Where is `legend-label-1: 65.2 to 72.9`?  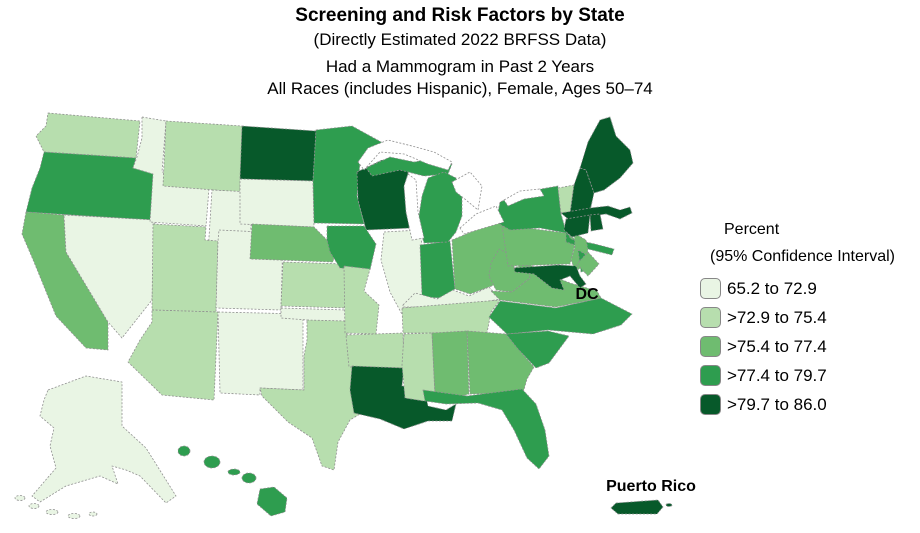
legend-label-1: 65.2 to 72.9 is located at coordinates (772, 288).